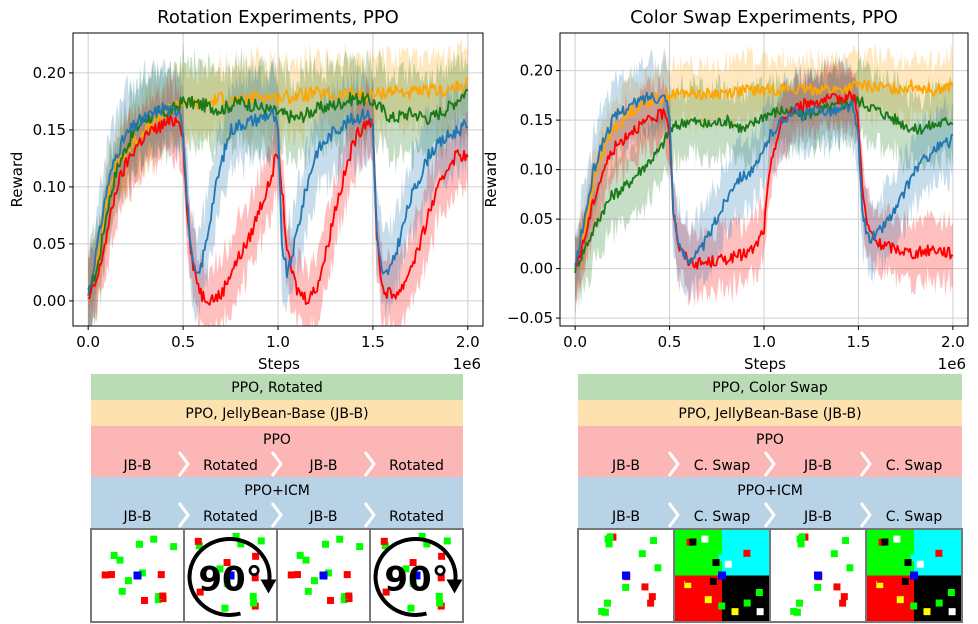 Image resolution: width=978 pixels, height=624 pixels. Describe the element at coordinates (278, 17) in the screenshot. I see `chart-title: Rotation Experiments, PPO` at that location.